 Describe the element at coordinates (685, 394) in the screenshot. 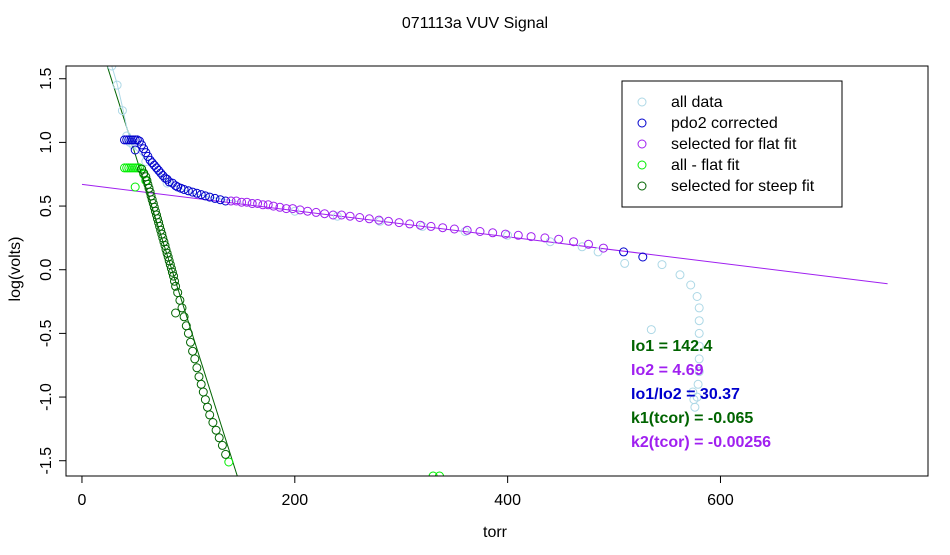

I see `fit-result-text: Io1/Io2 = 30.37` at that location.